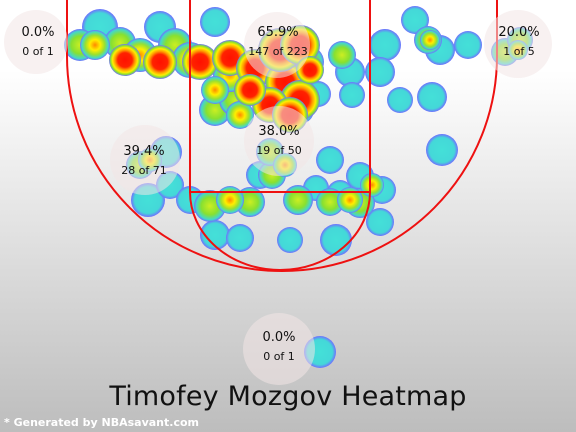 The image size is (576, 432). What do you see at coordinates (288, 396) in the screenshot?
I see `chart-title: Timofey Mozgov Heatmap` at bounding box center [288, 396].